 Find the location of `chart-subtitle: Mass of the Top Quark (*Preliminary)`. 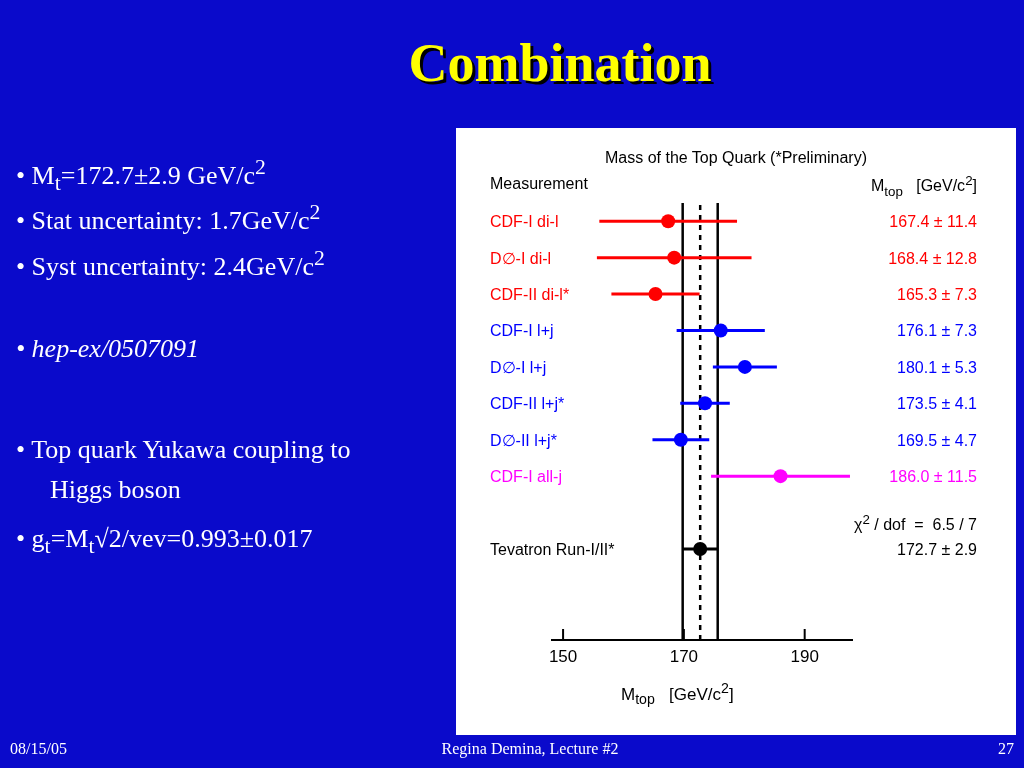

chart-subtitle: Mass of the Top Quark (*Preliminary) is located at coordinates (735, 157).